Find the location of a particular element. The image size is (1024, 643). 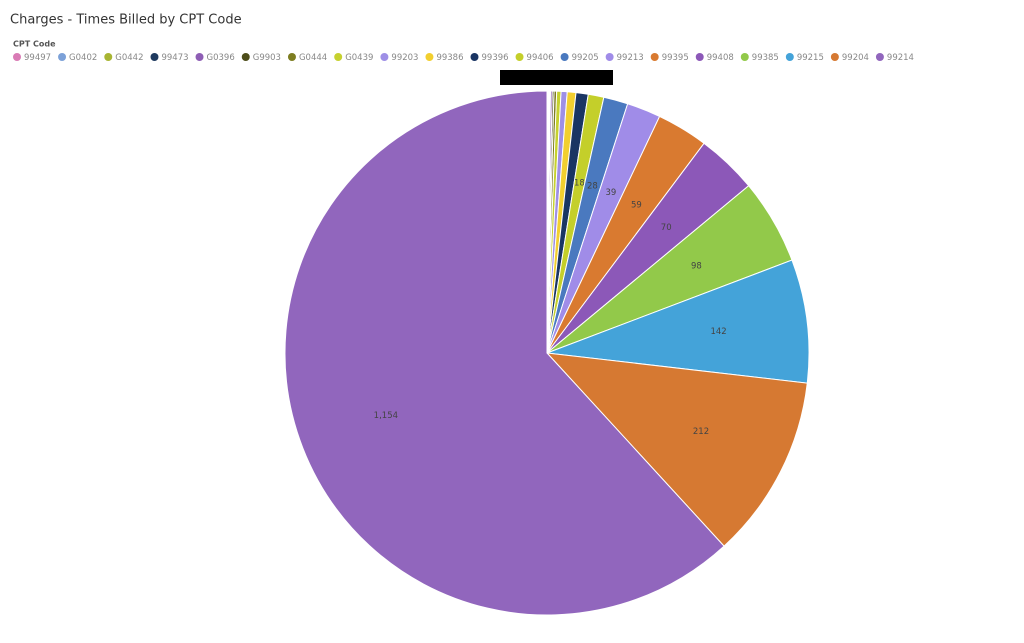

slice-label: 142 is located at coordinates (718, 332).